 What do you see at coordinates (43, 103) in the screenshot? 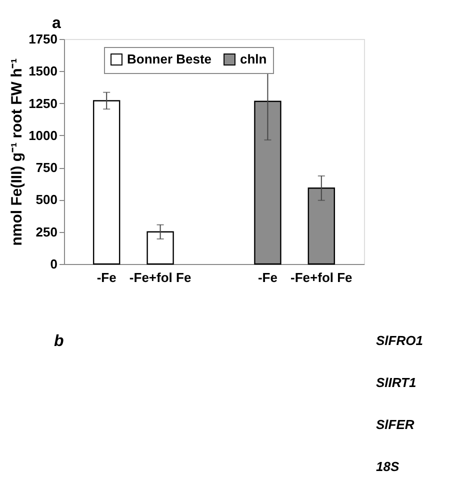
I see `y-tick-label: 1250` at bounding box center [43, 103].